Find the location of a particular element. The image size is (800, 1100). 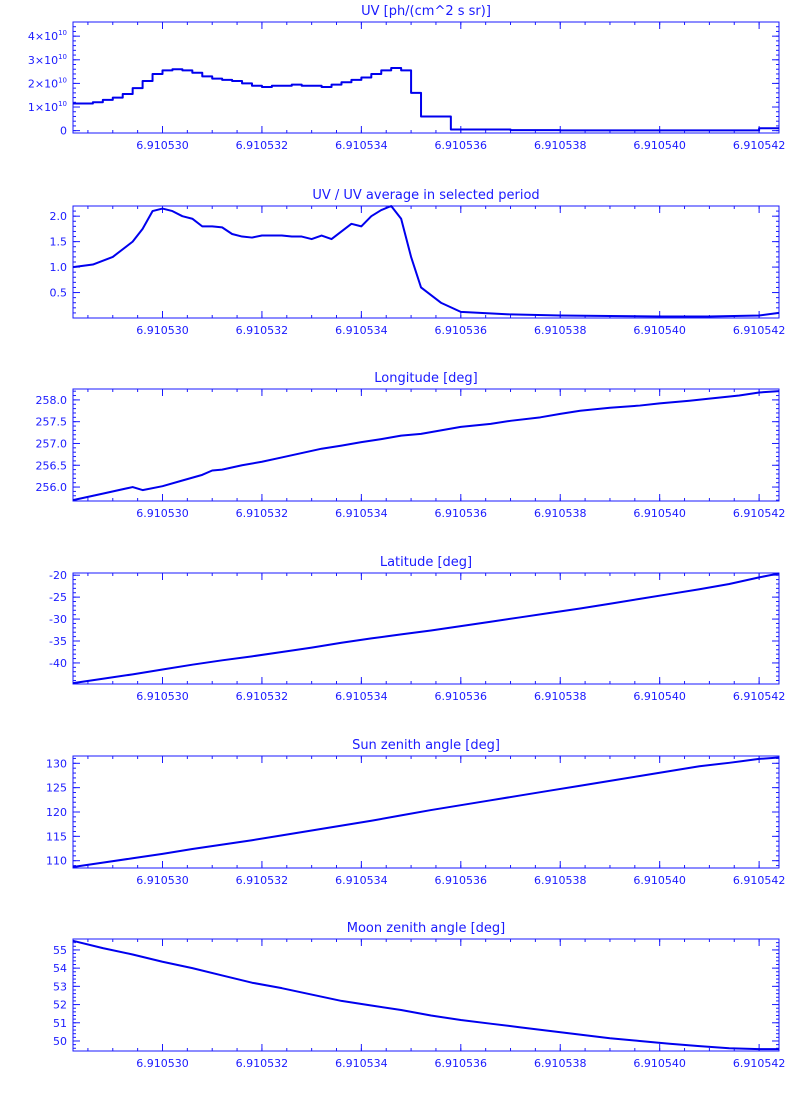

chart-title: UV [ph/(cm^2 s sr)] is located at coordinates (426, 11).